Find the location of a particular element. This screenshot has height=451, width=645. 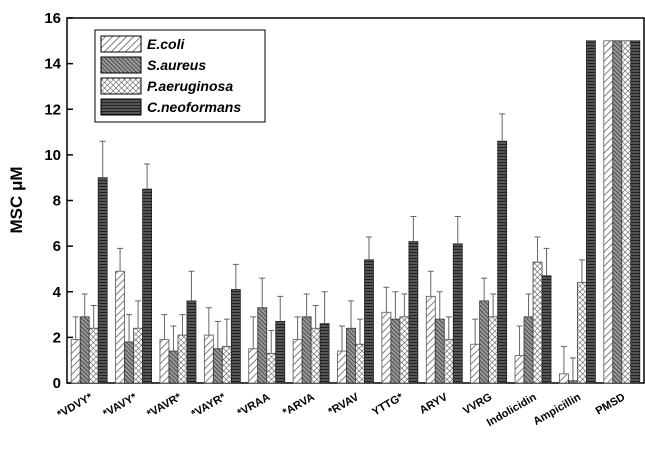

y-axis-label: MSC μM is located at coordinates (16, 199).